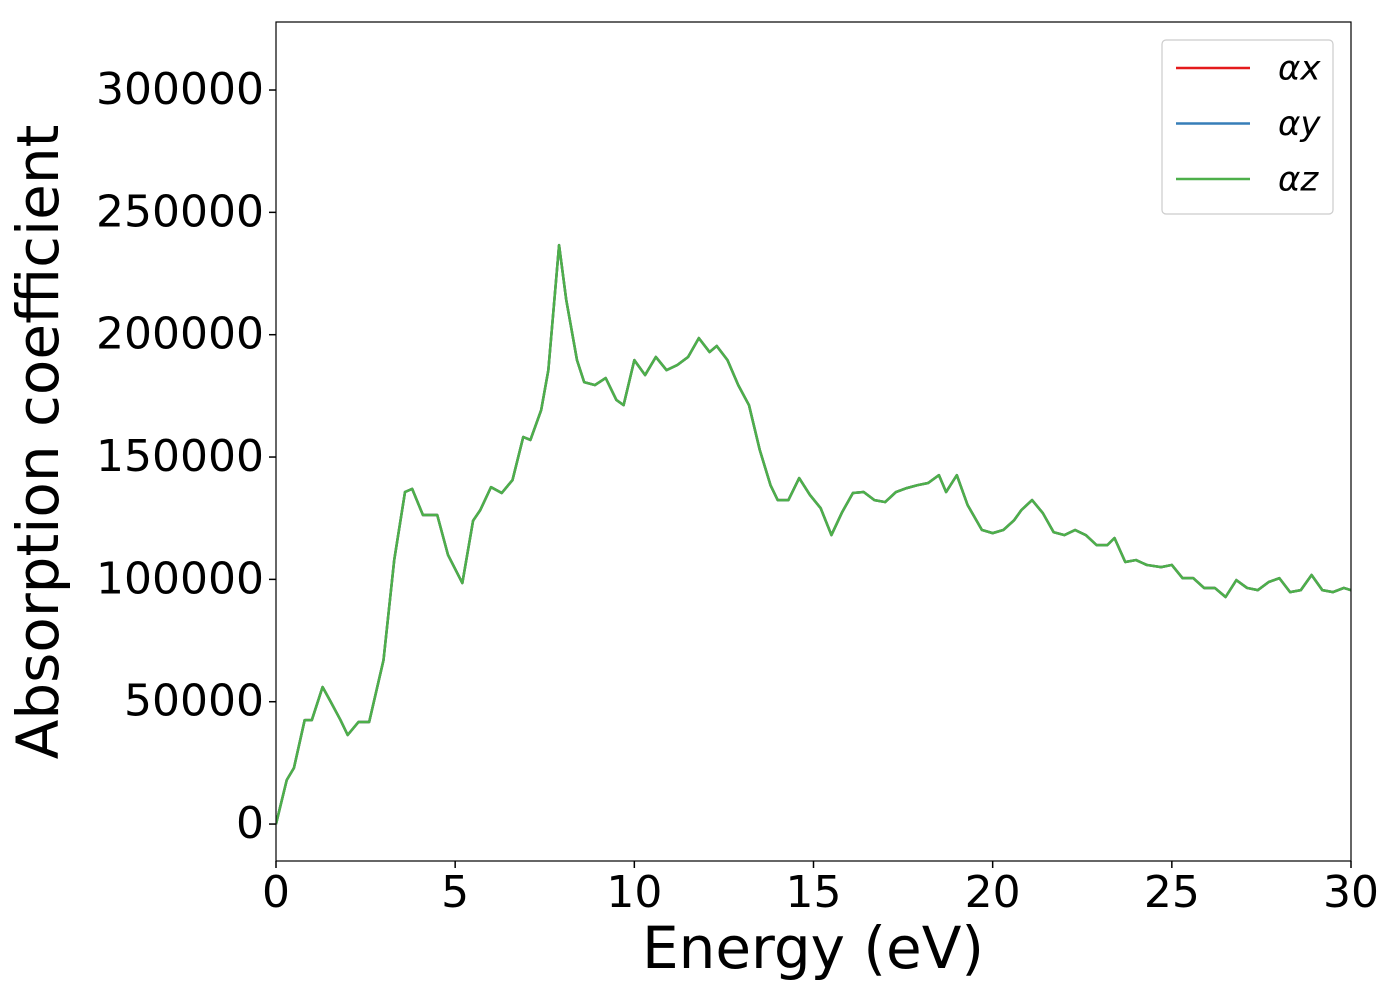 Image resolution: width=1400 pixels, height=1000 pixels. What do you see at coordinates (455, 892) in the screenshot?
I see `x-tick-label: 5` at bounding box center [455, 892].